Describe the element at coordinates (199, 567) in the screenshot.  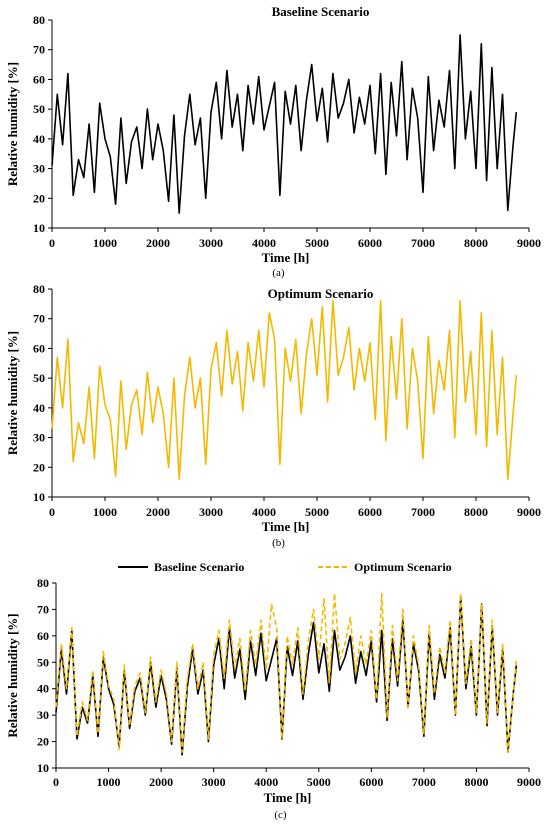
I see `legend-label: Baseline Scenario` at that location.